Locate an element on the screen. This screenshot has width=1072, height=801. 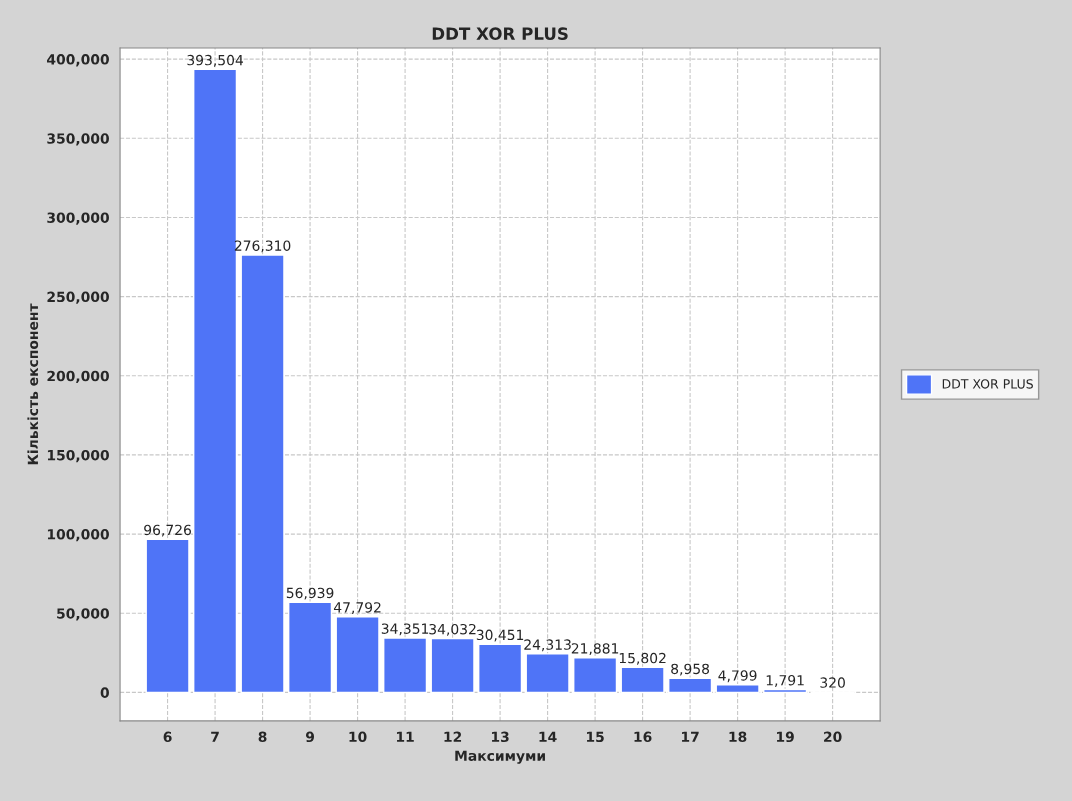
x-tick-label: 12 is located at coordinates (453, 736).